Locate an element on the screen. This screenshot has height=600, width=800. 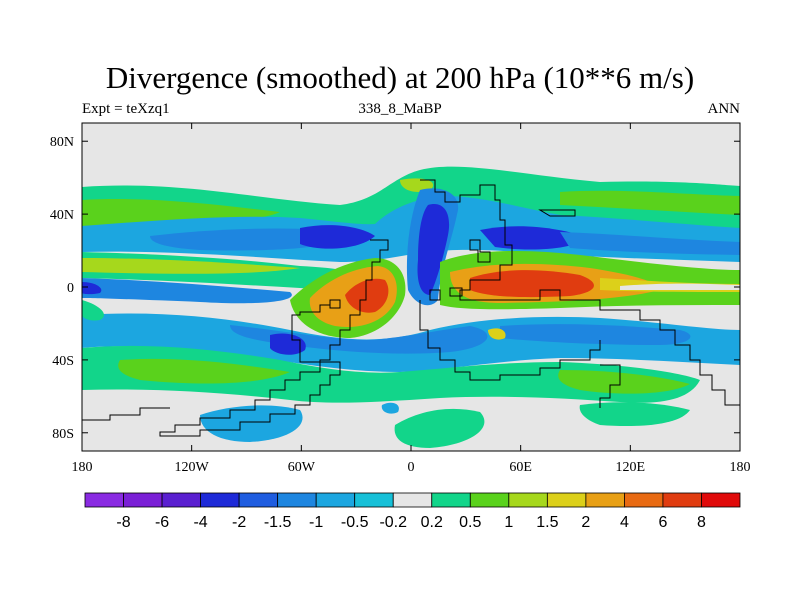
equatorial-blue-west is located at coordinates (187, 291).